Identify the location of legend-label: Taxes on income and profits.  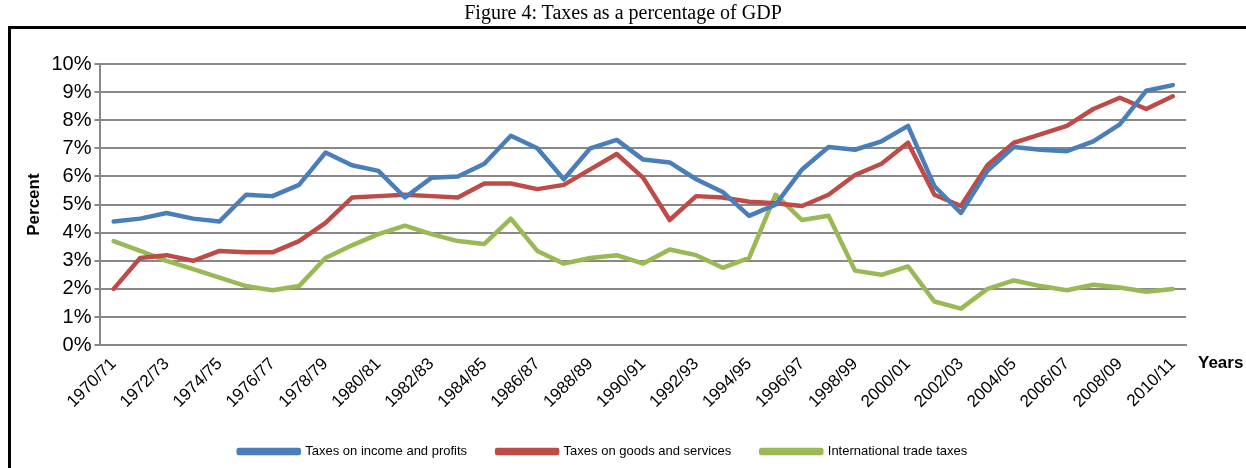
(386, 451).